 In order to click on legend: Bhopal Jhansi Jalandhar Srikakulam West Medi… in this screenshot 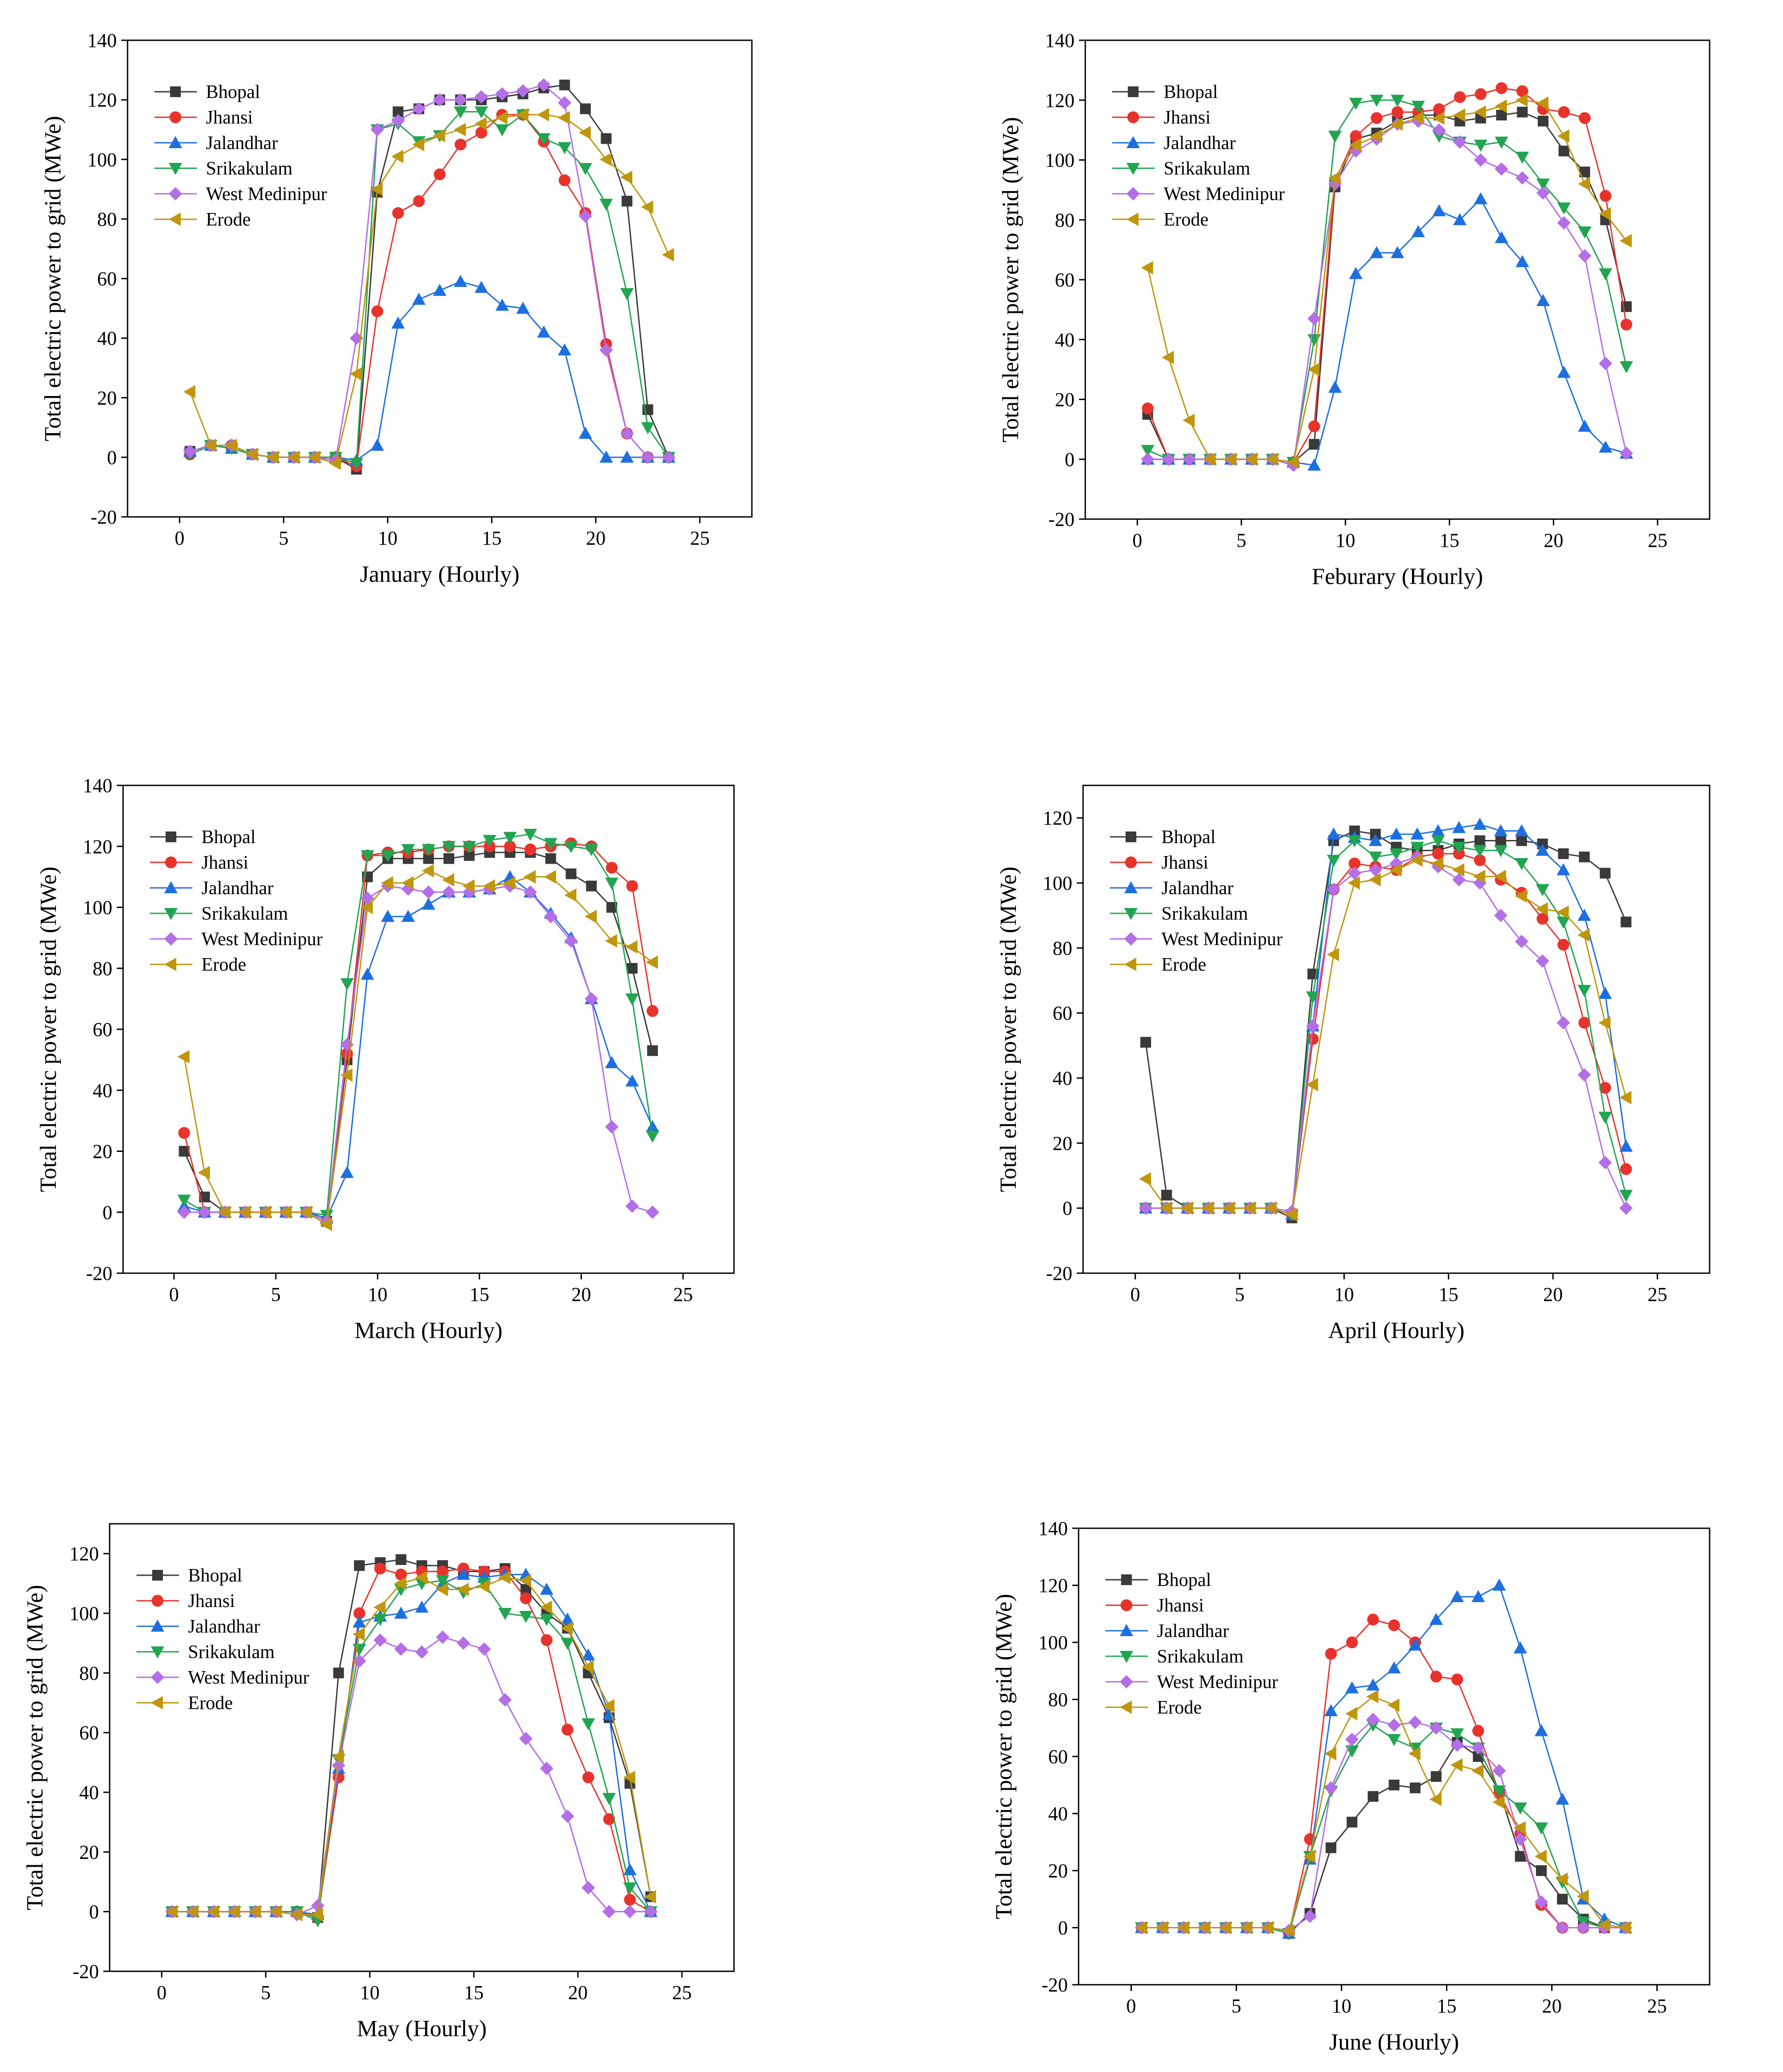, I will do `click(1197, 901)`.